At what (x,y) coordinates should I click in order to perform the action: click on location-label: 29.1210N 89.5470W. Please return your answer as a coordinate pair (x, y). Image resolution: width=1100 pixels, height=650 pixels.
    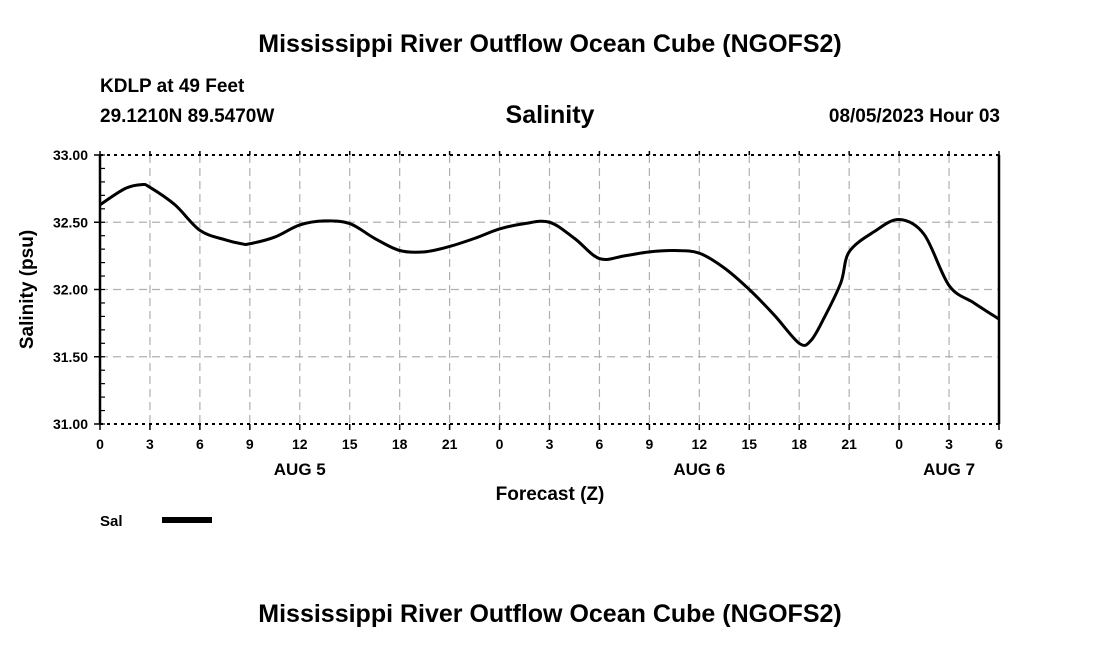
    Looking at the image, I should click on (187, 116).